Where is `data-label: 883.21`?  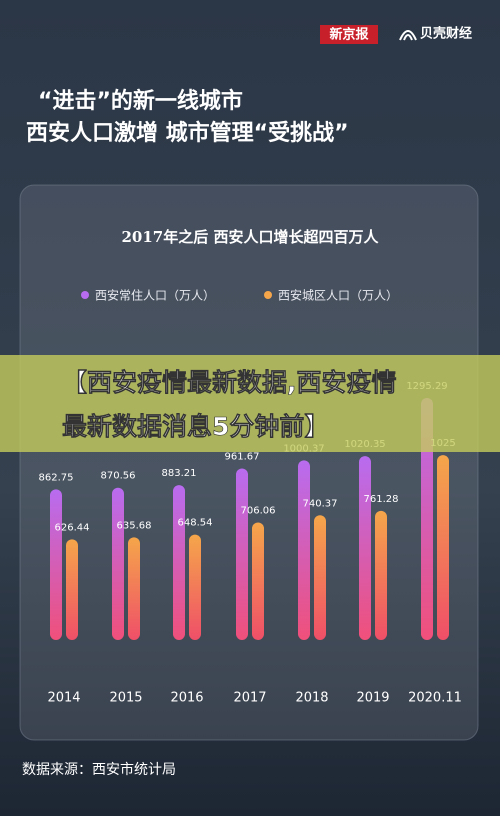
data-label: 883.21 is located at coordinates (179, 473).